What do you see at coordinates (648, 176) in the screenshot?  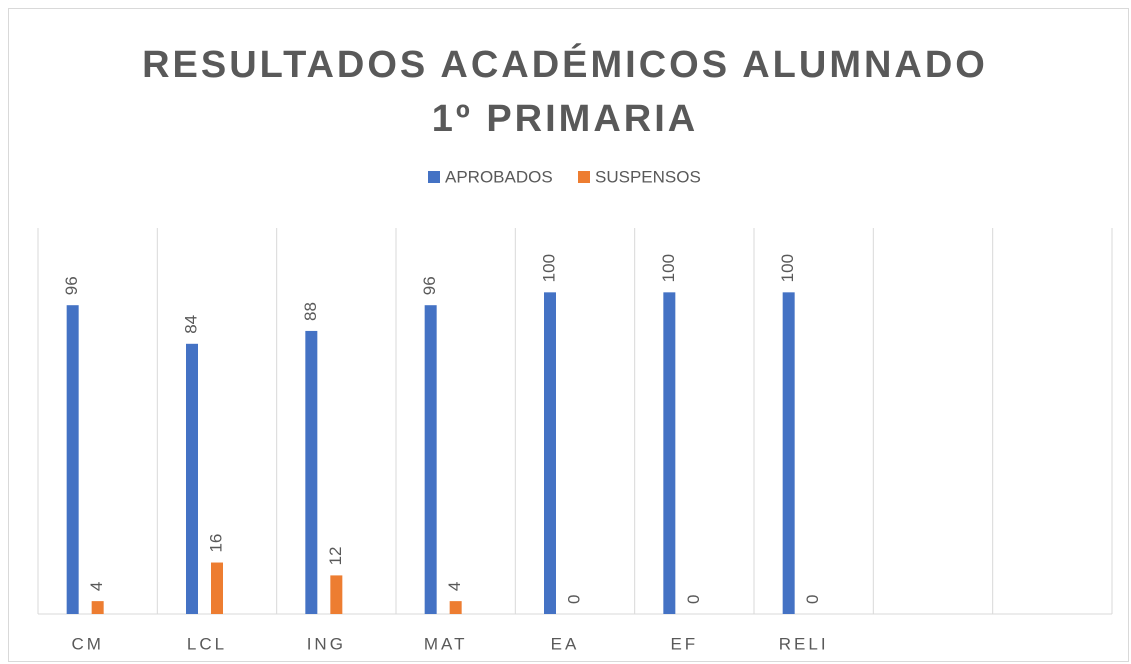 I see `legend-label: SUSPENSOS` at bounding box center [648, 176].